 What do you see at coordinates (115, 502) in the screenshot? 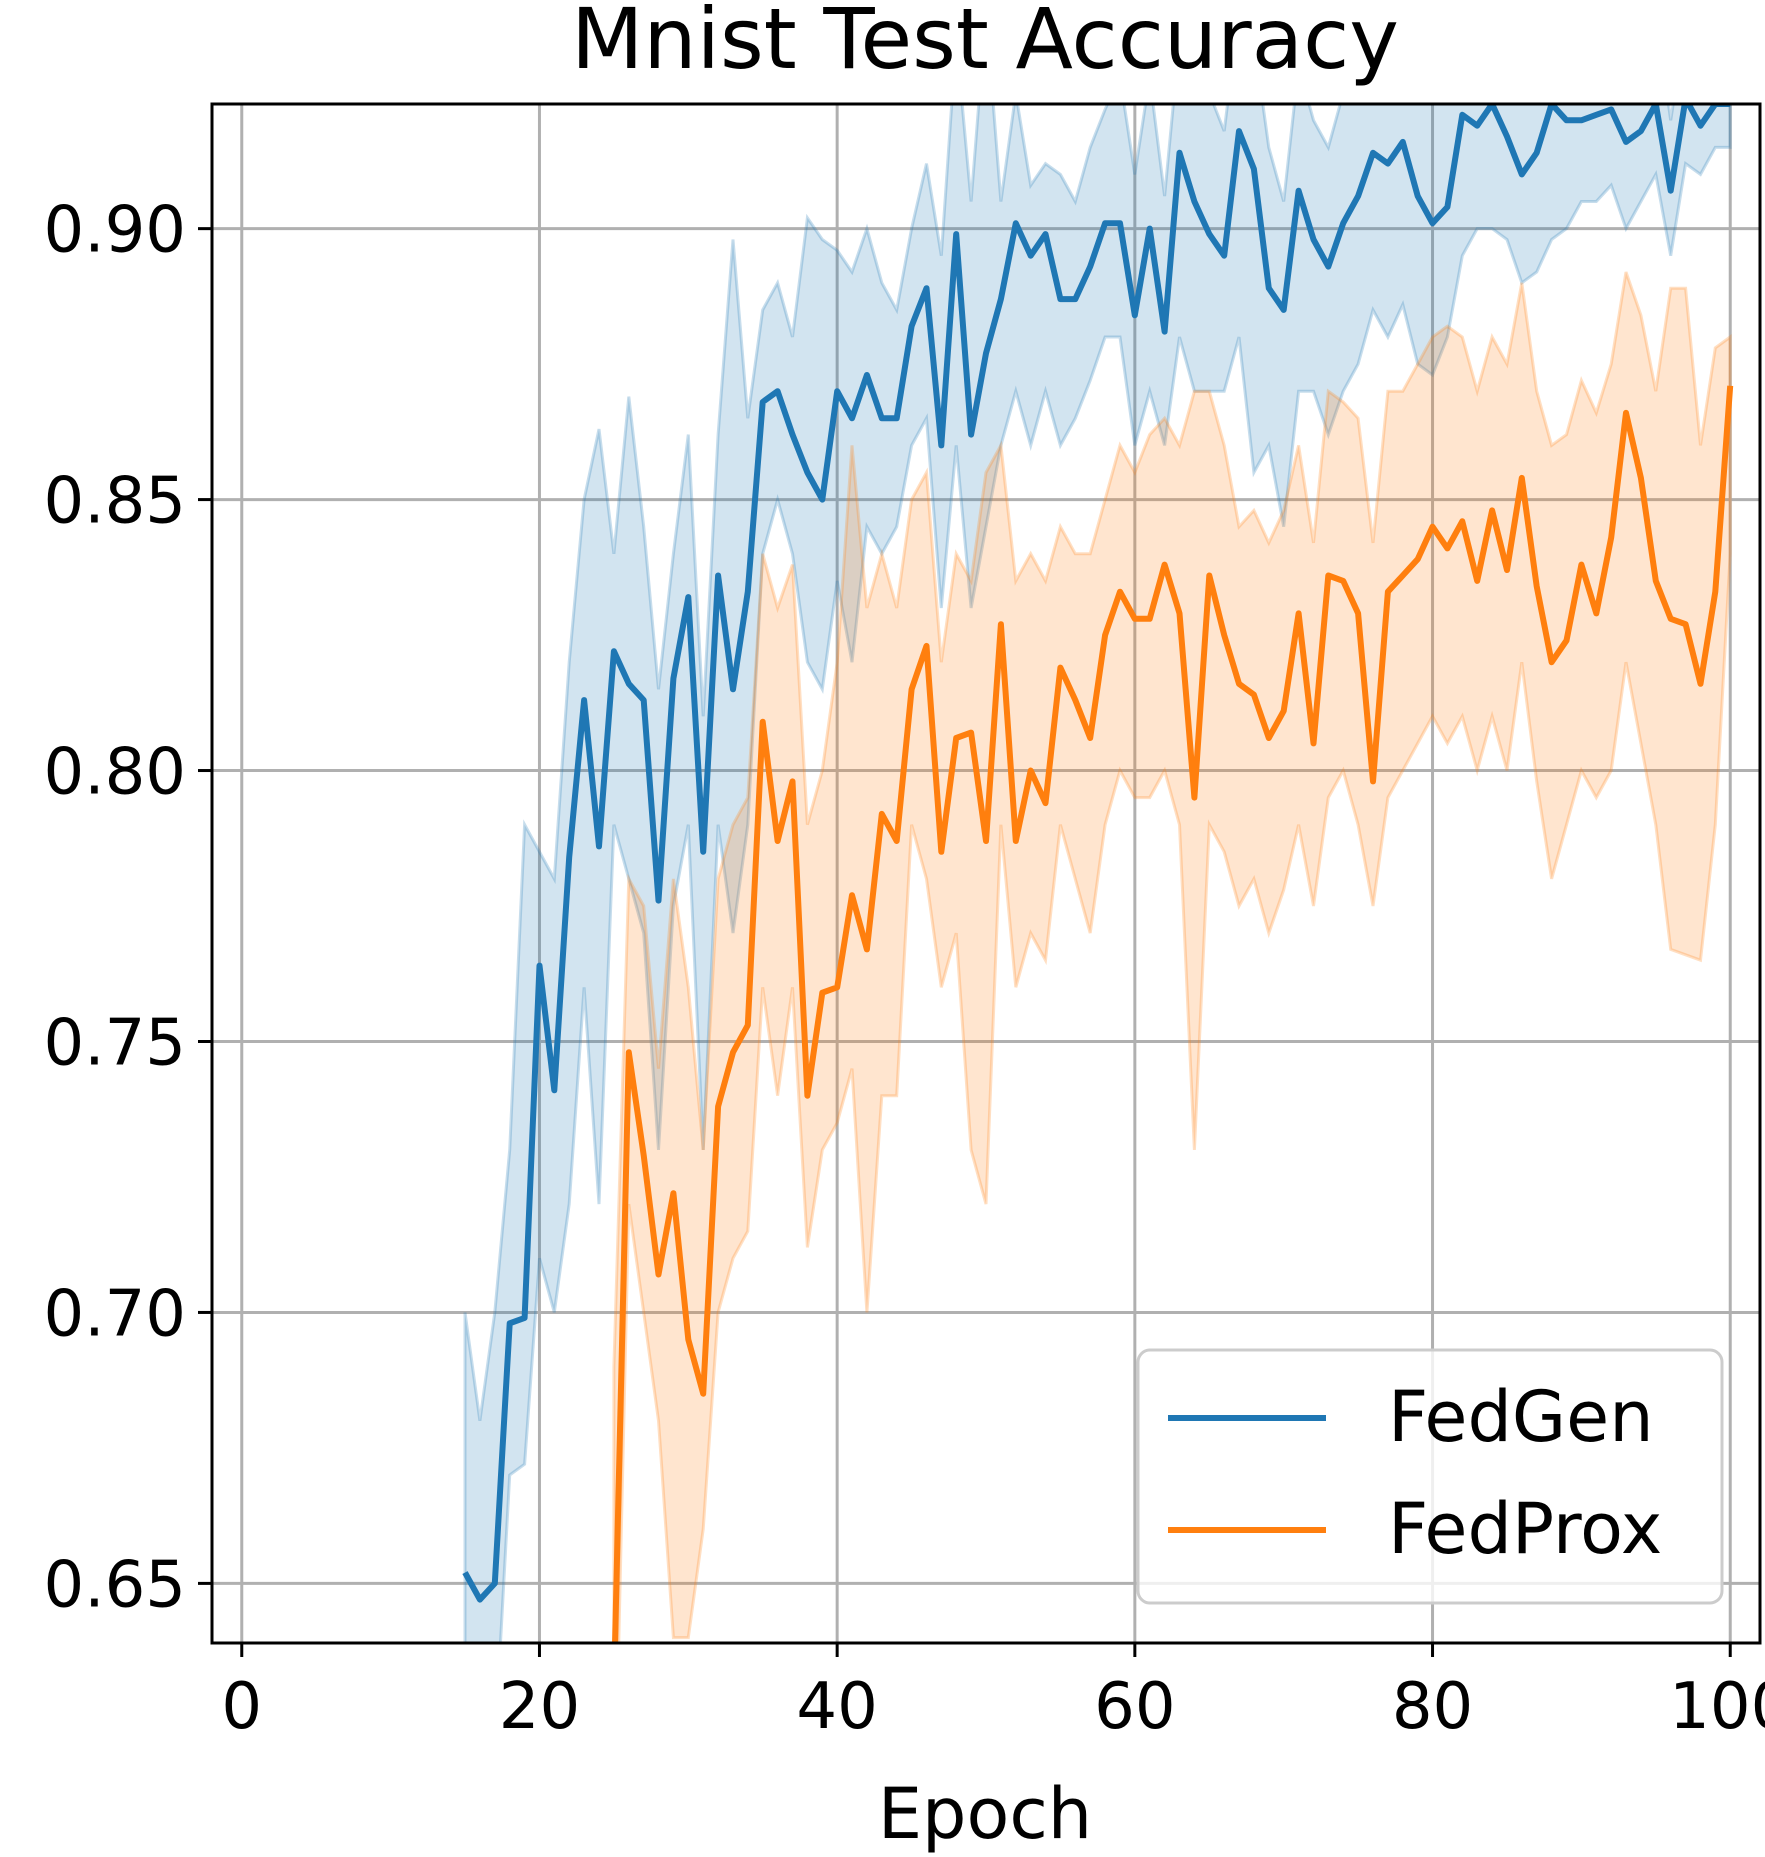
I see `y-tick-label: 0.85` at bounding box center [115, 502].